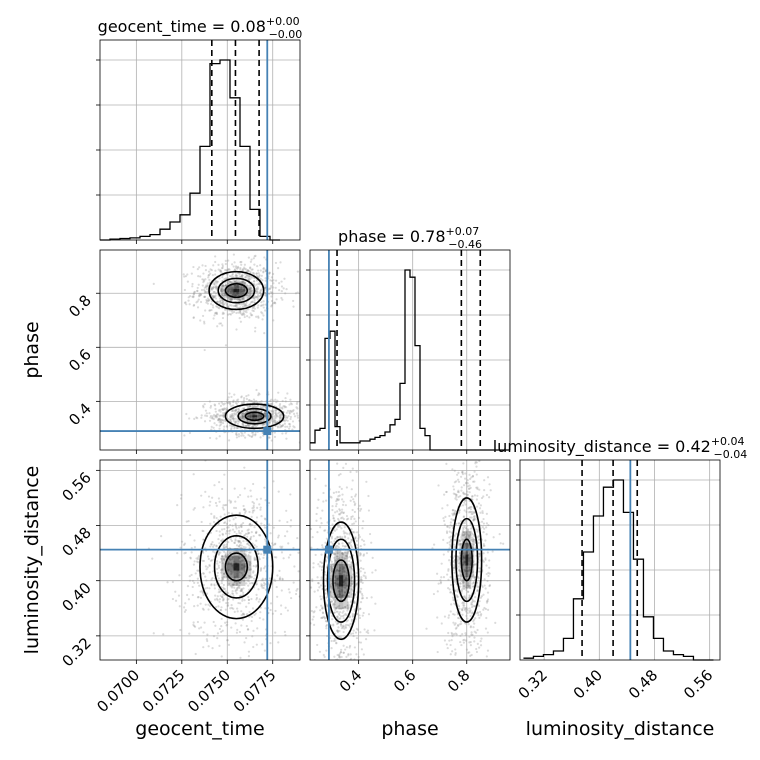 This screenshot has height=760, width=760. What do you see at coordinates (250, 414) in the screenshot?
I see `density-cell` at bounding box center [250, 414].